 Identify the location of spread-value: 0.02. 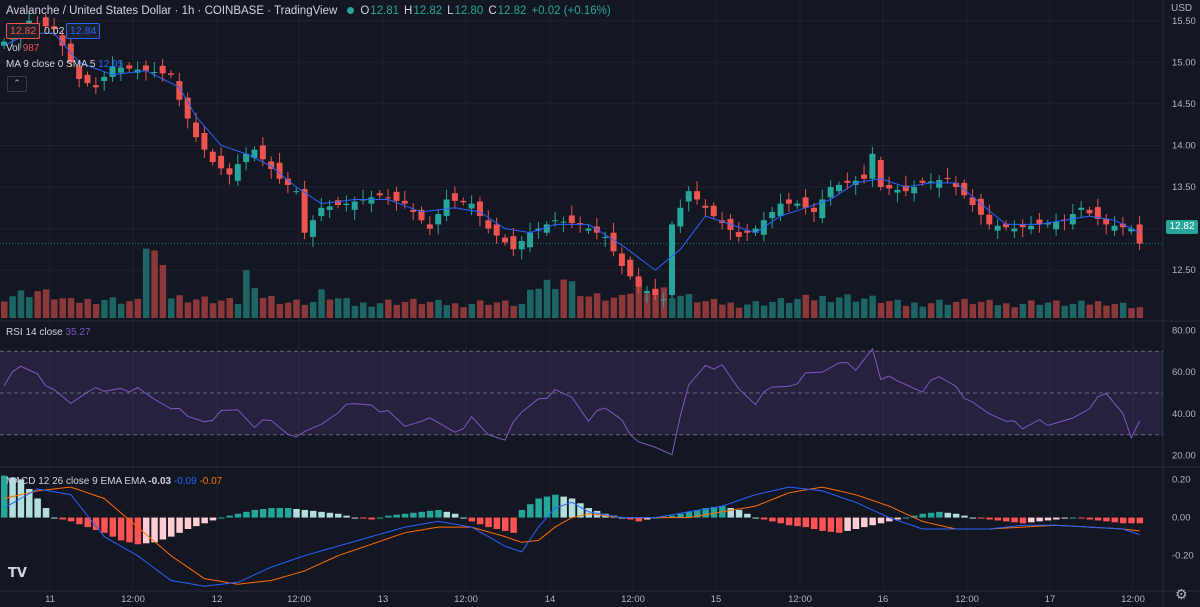
(54, 31).